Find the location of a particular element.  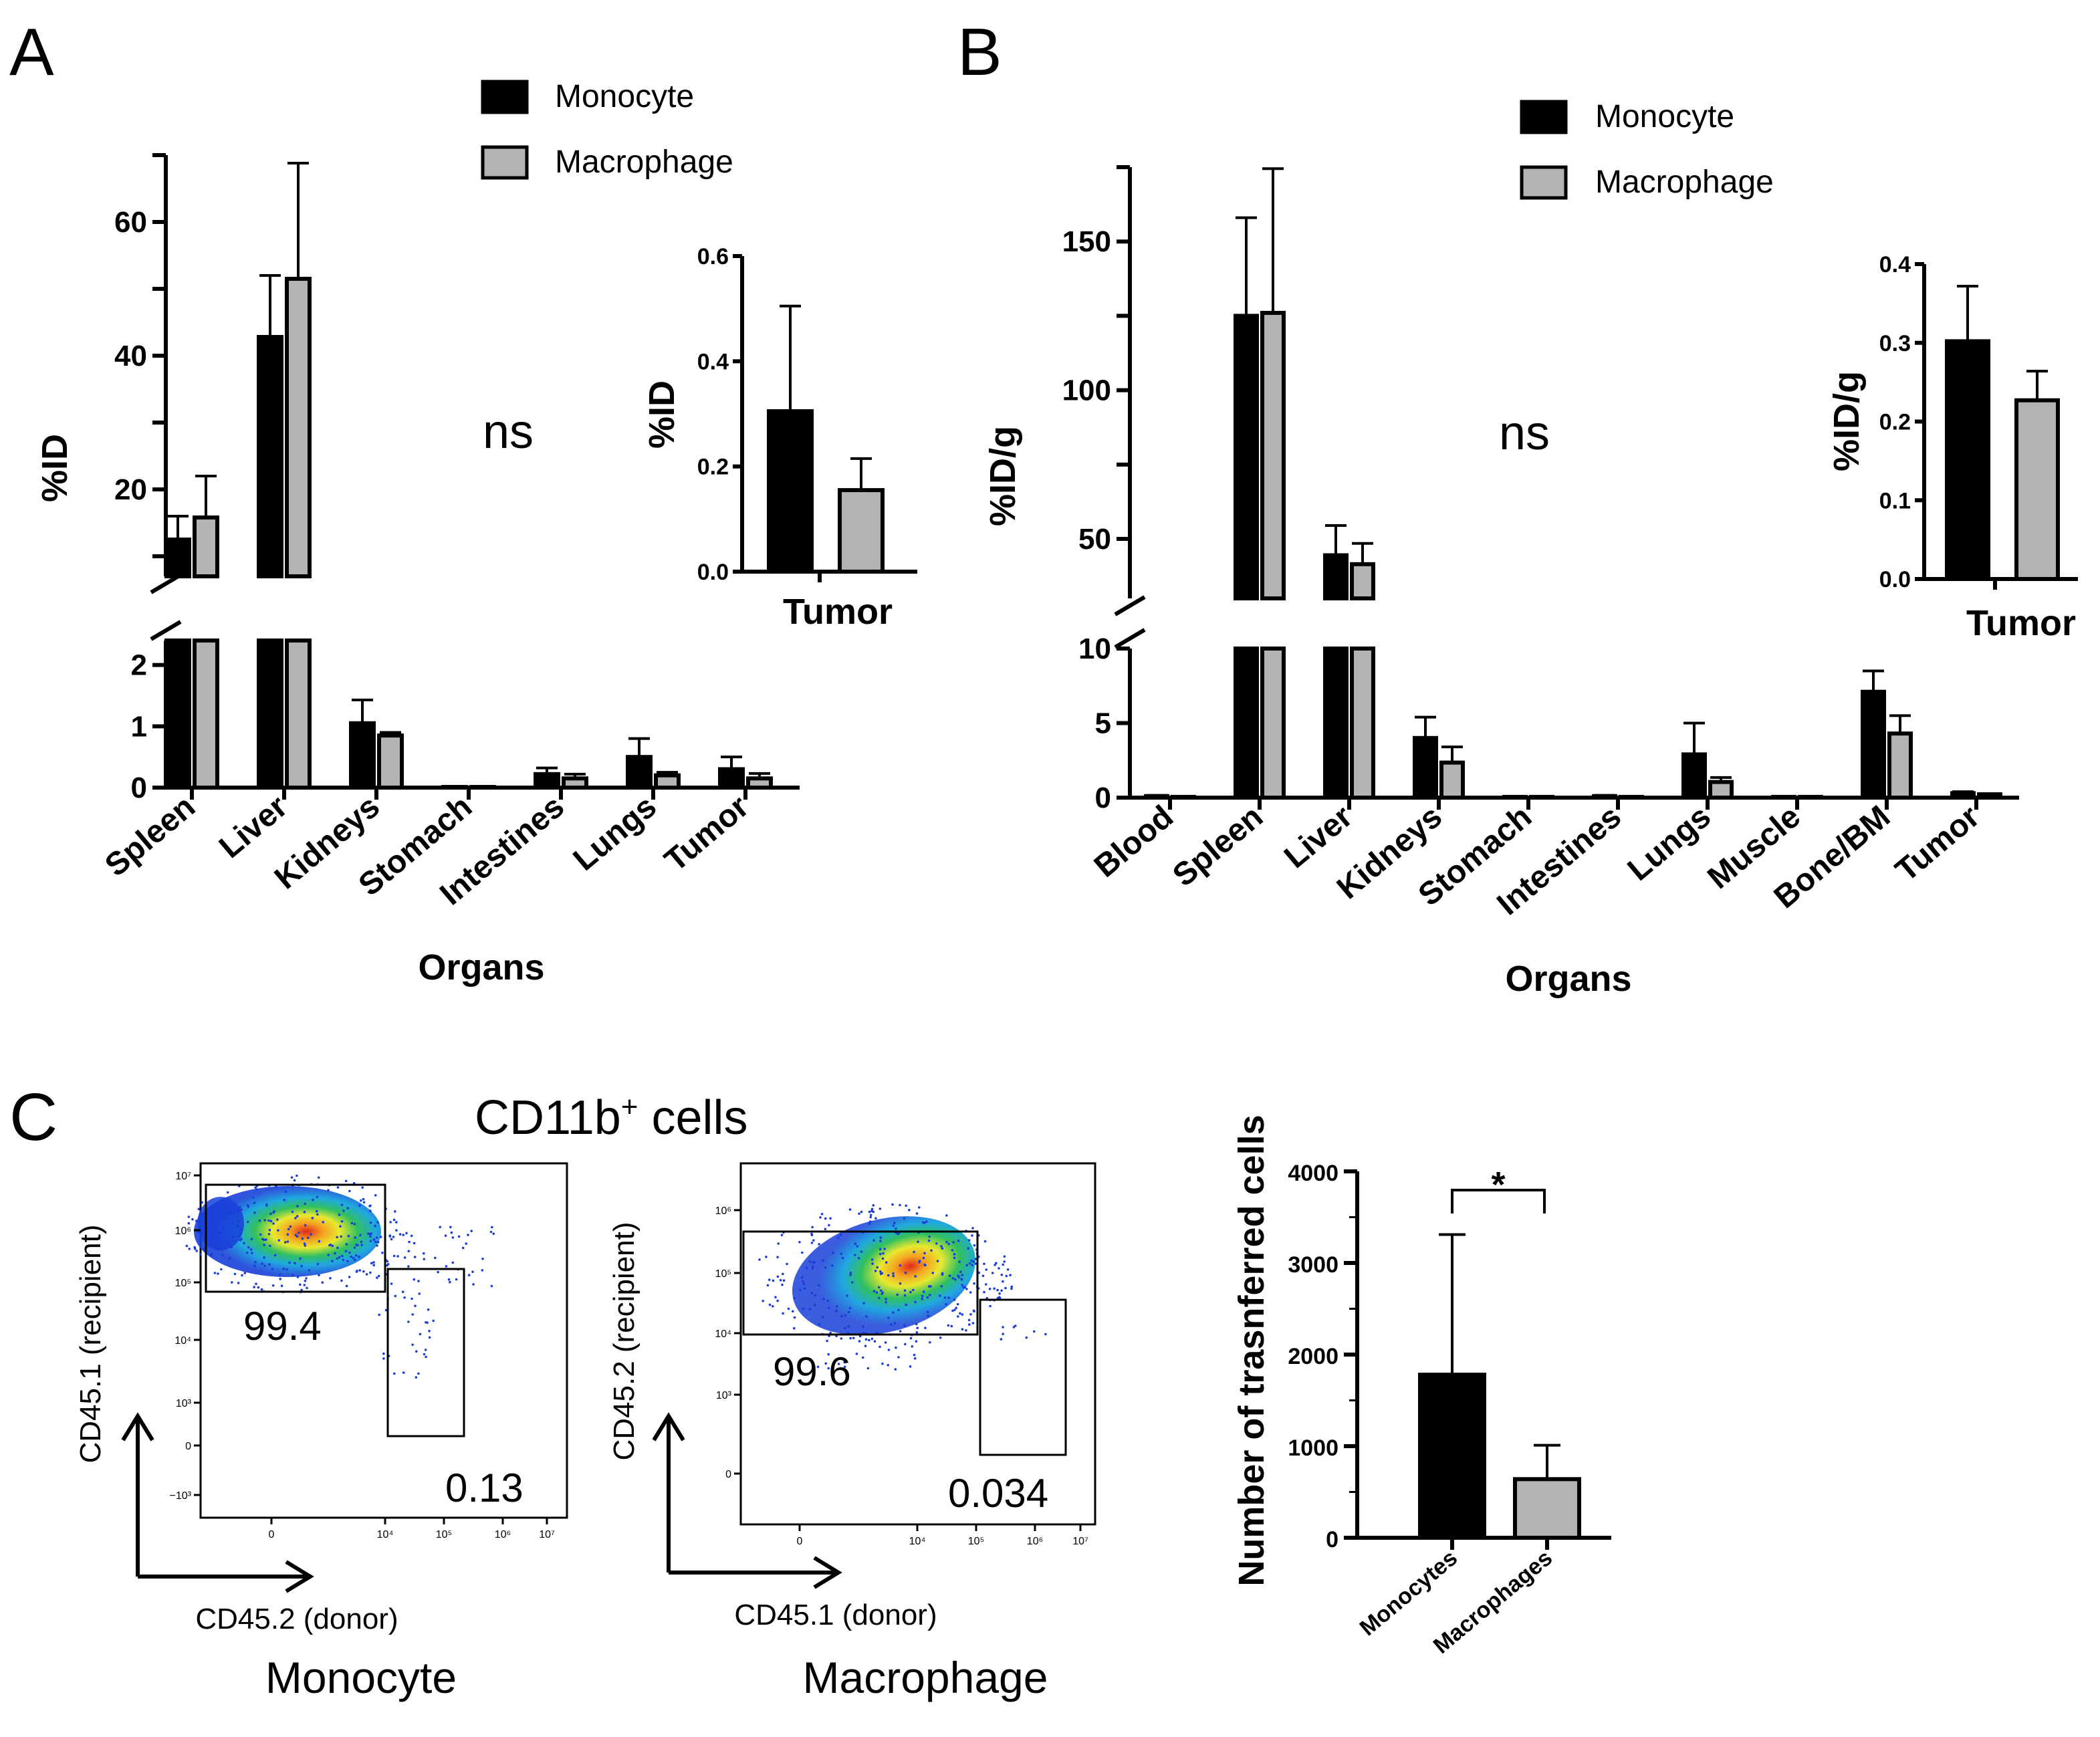

A-y-tick-label-upper: 40 is located at coordinates (131, 356).